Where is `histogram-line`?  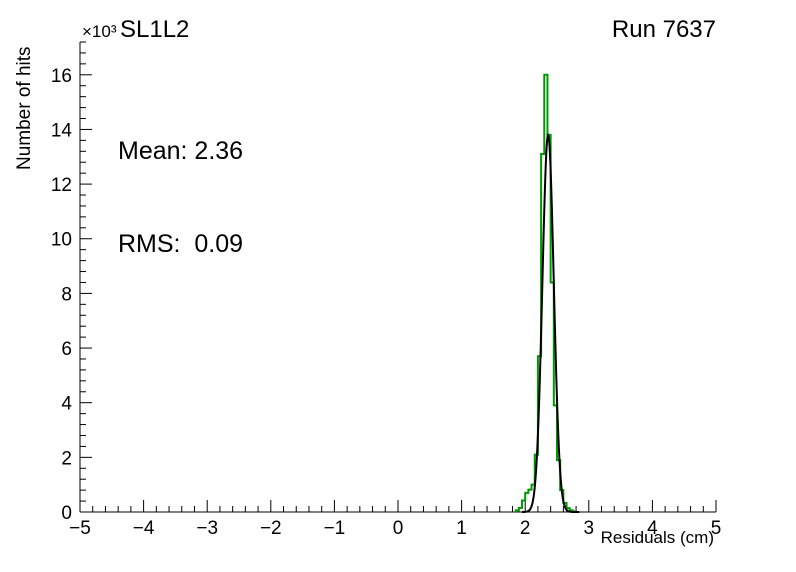 histogram-line is located at coordinates (546, 293).